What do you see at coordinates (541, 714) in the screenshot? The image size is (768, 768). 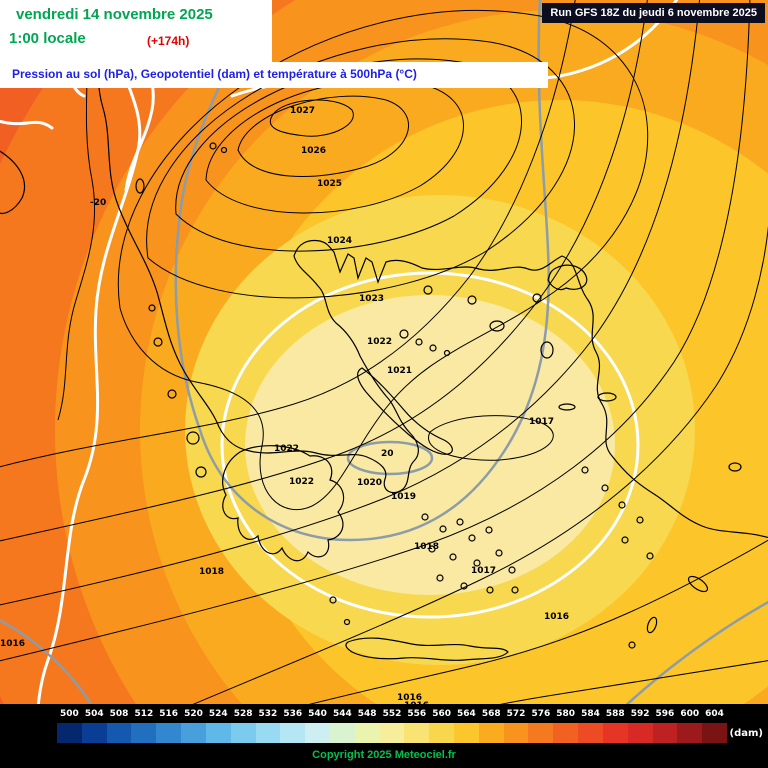 I see `scale-value: 576` at bounding box center [541, 714].